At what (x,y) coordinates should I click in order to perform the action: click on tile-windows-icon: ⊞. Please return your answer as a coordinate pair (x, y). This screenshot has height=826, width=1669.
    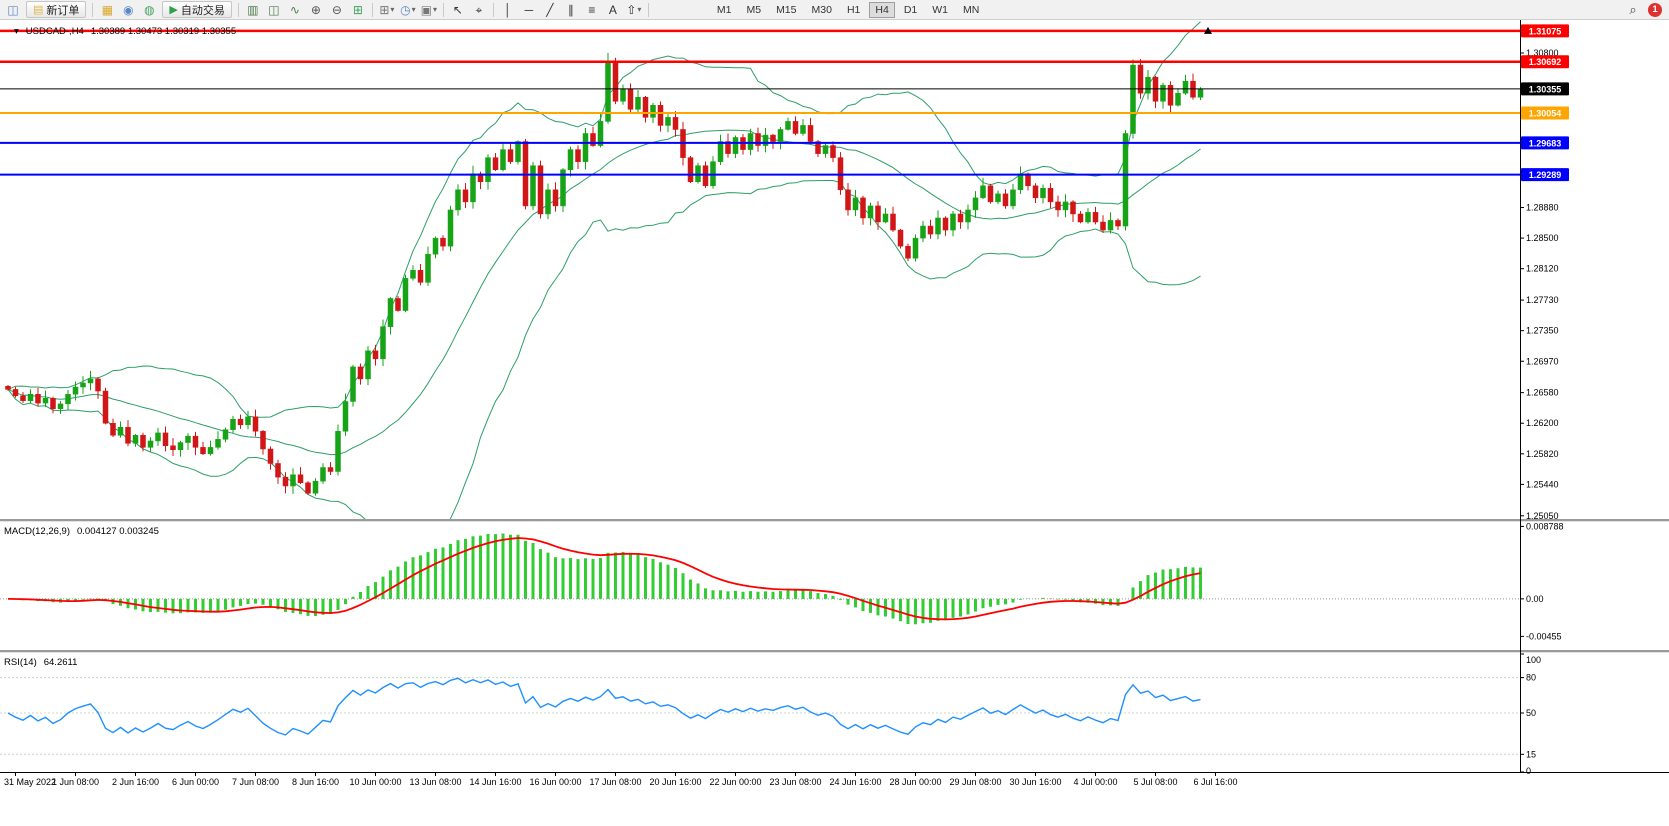
    Looking at the image, I should click on (358, 10).